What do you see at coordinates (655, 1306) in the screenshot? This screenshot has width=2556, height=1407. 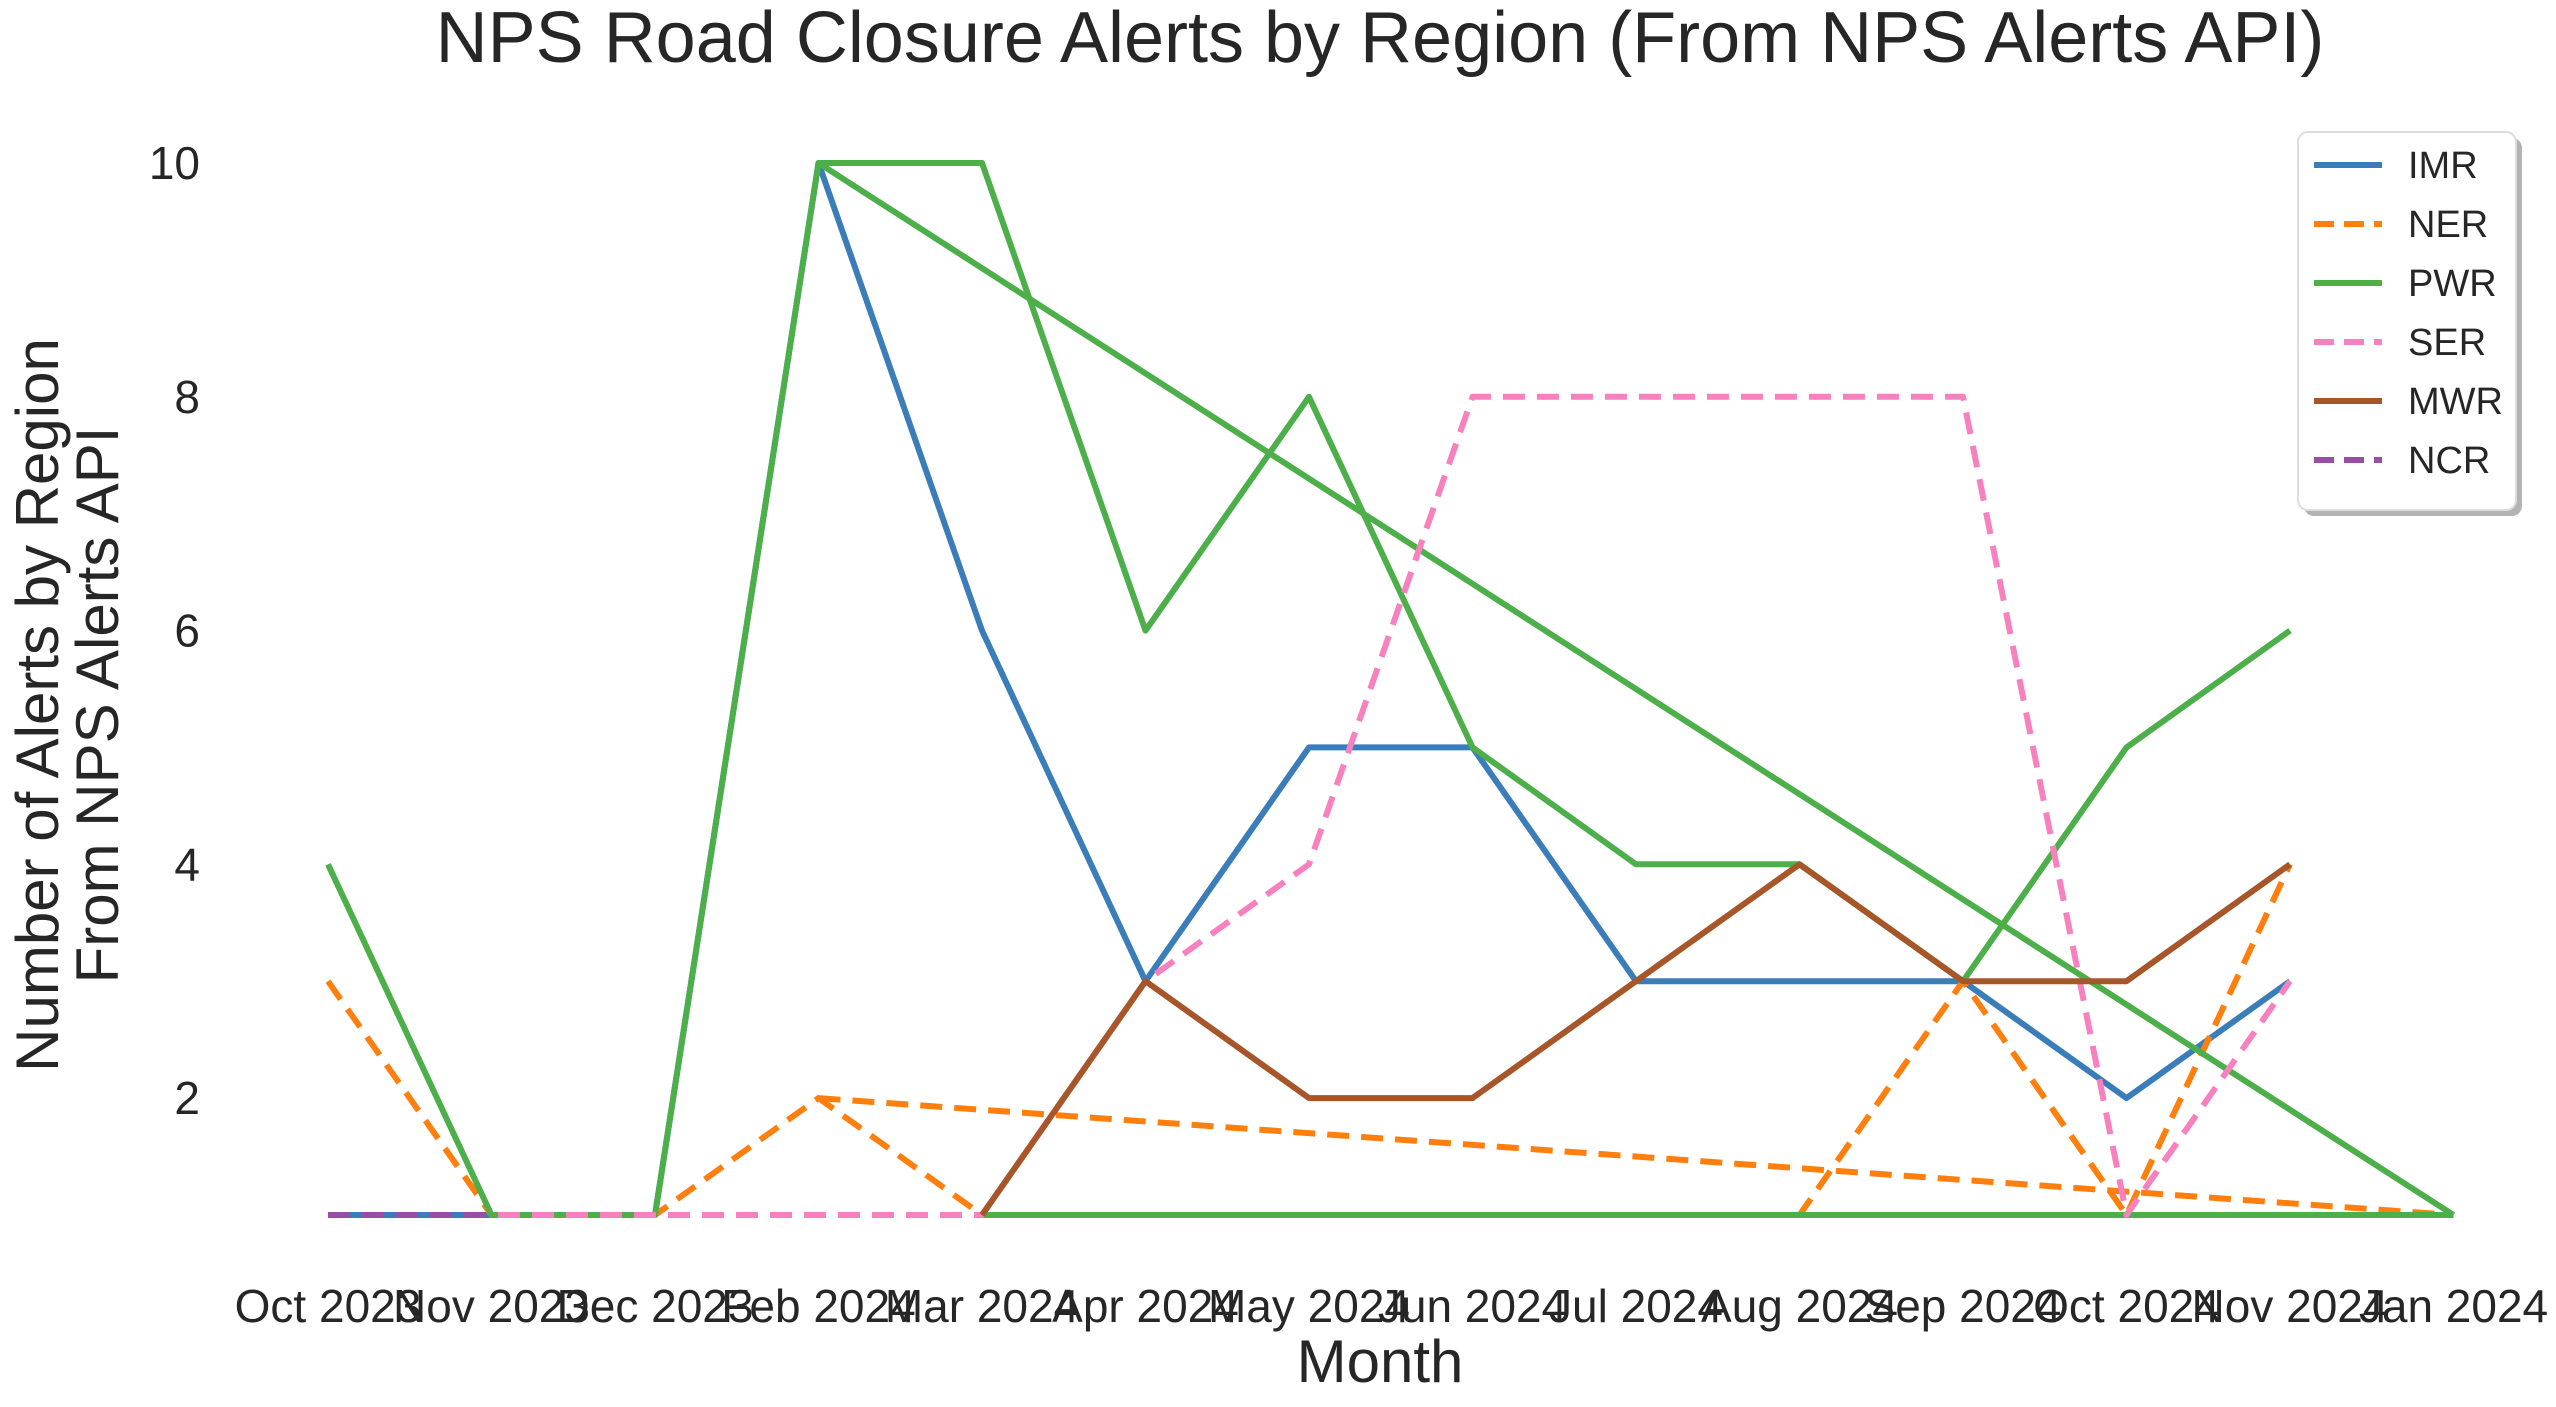 I see `x-tick-label-dec-2023: Dec 2023` at bounding box center [655, 1306].